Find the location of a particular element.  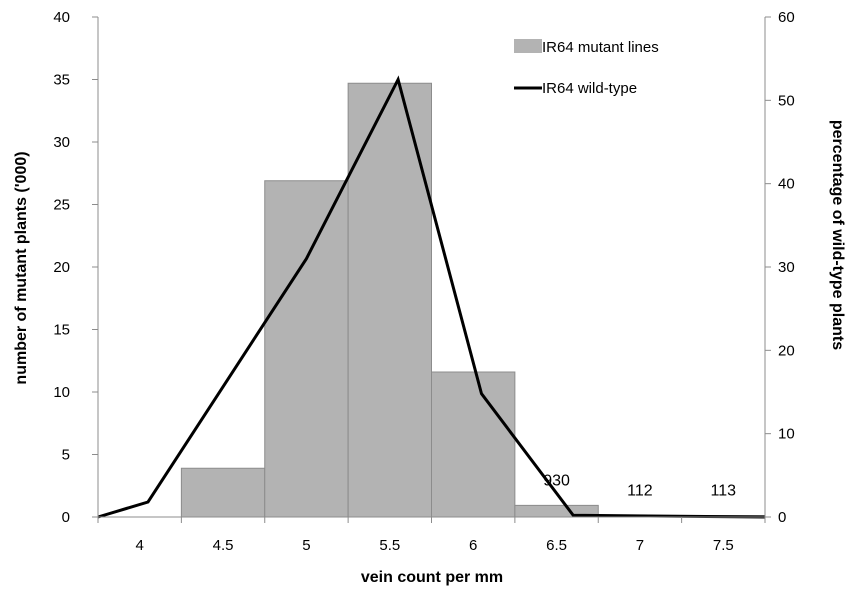

data-label-7: 112 is located at coordinates (640, 491).